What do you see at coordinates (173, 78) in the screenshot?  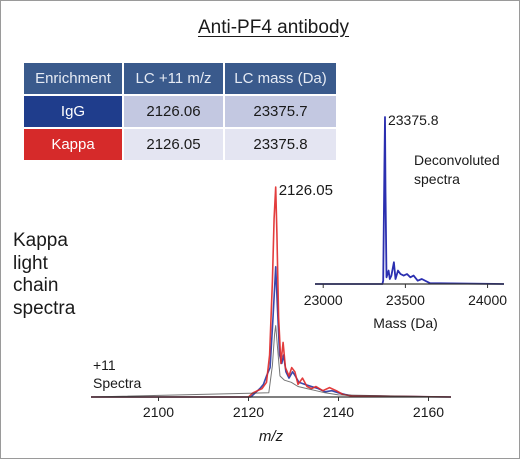 I see `header-lc-mz: LC +11 m/z` at bounding box center [173, 78].